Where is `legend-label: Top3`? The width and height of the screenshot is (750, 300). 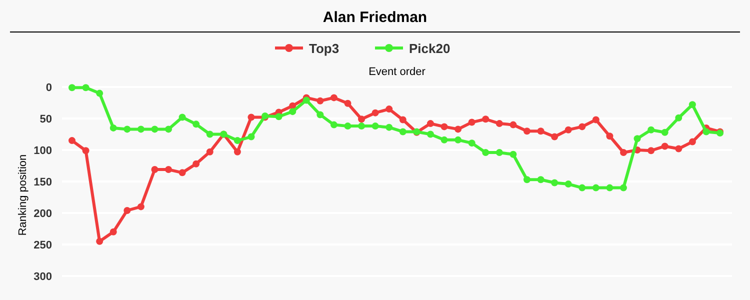
legend-label: Top3 is located at coordinates (324, 48).